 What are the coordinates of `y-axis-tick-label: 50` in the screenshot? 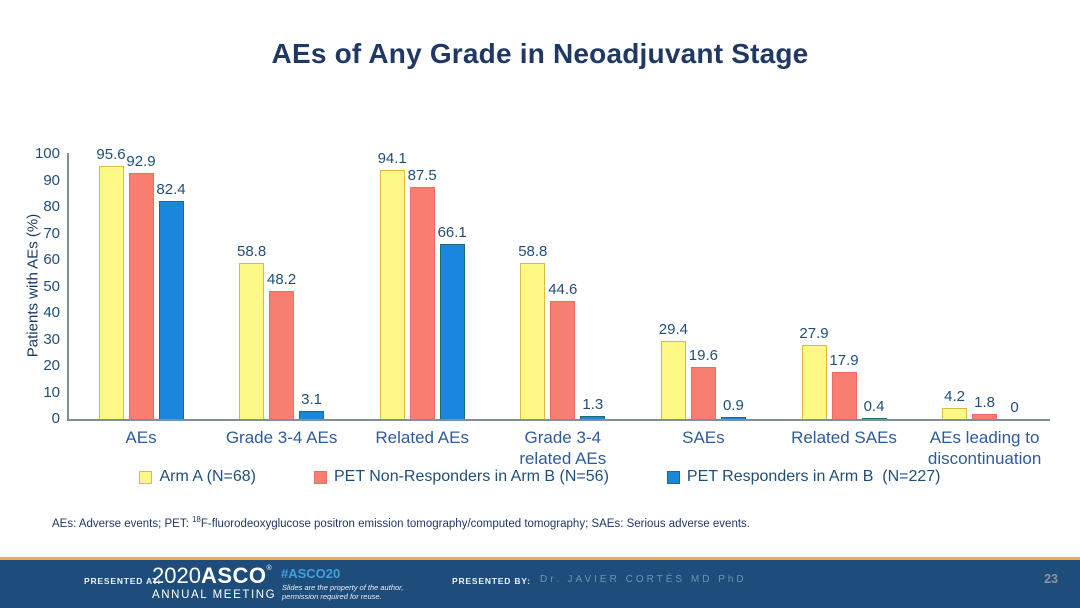 It's located at (51, 286).